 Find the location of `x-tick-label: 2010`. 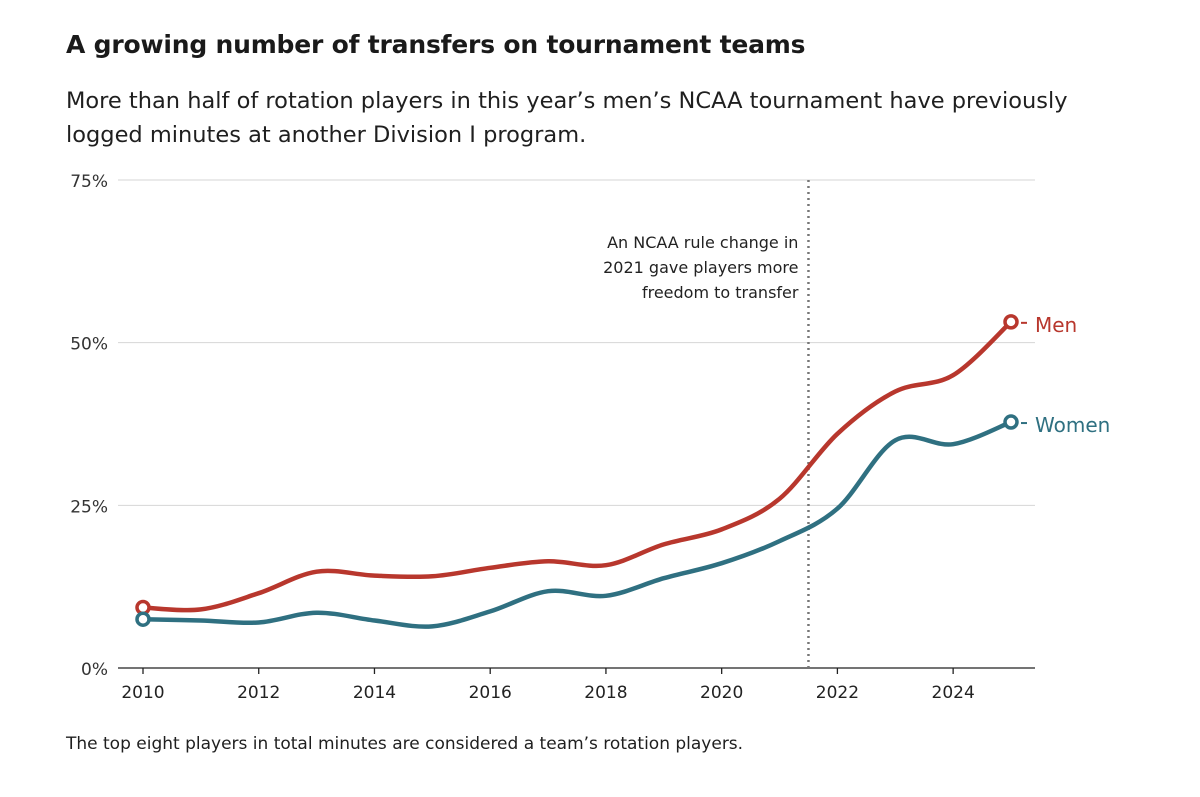

x-tick-label: 2010 is located at coordinates (142, 693).